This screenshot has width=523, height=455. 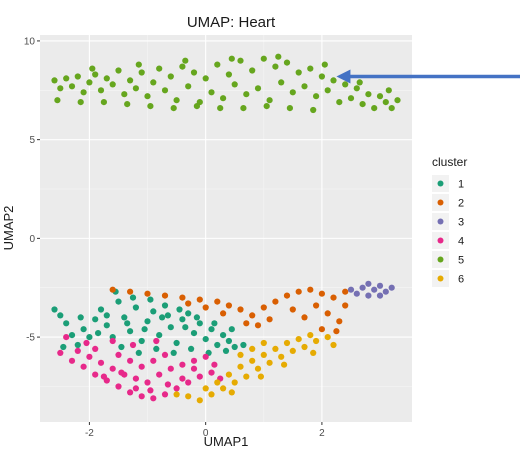 I want to click on y-axis-ticks: -5 0 5 10, so click(x=32, y=190).